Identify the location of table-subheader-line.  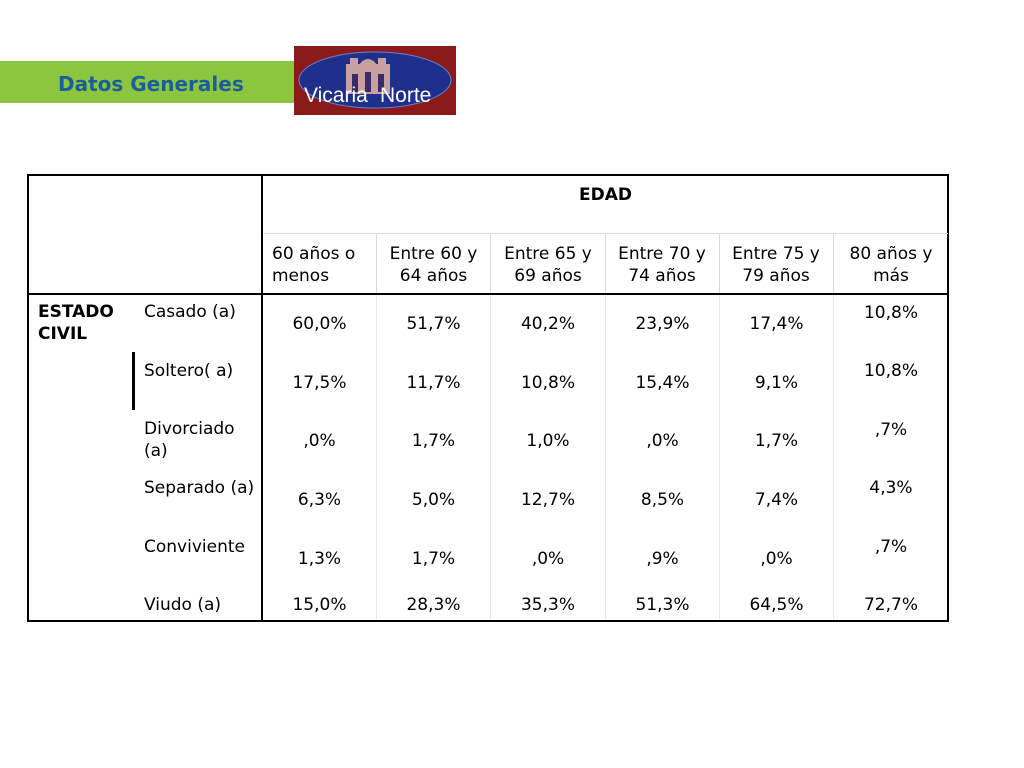
(605, 233).